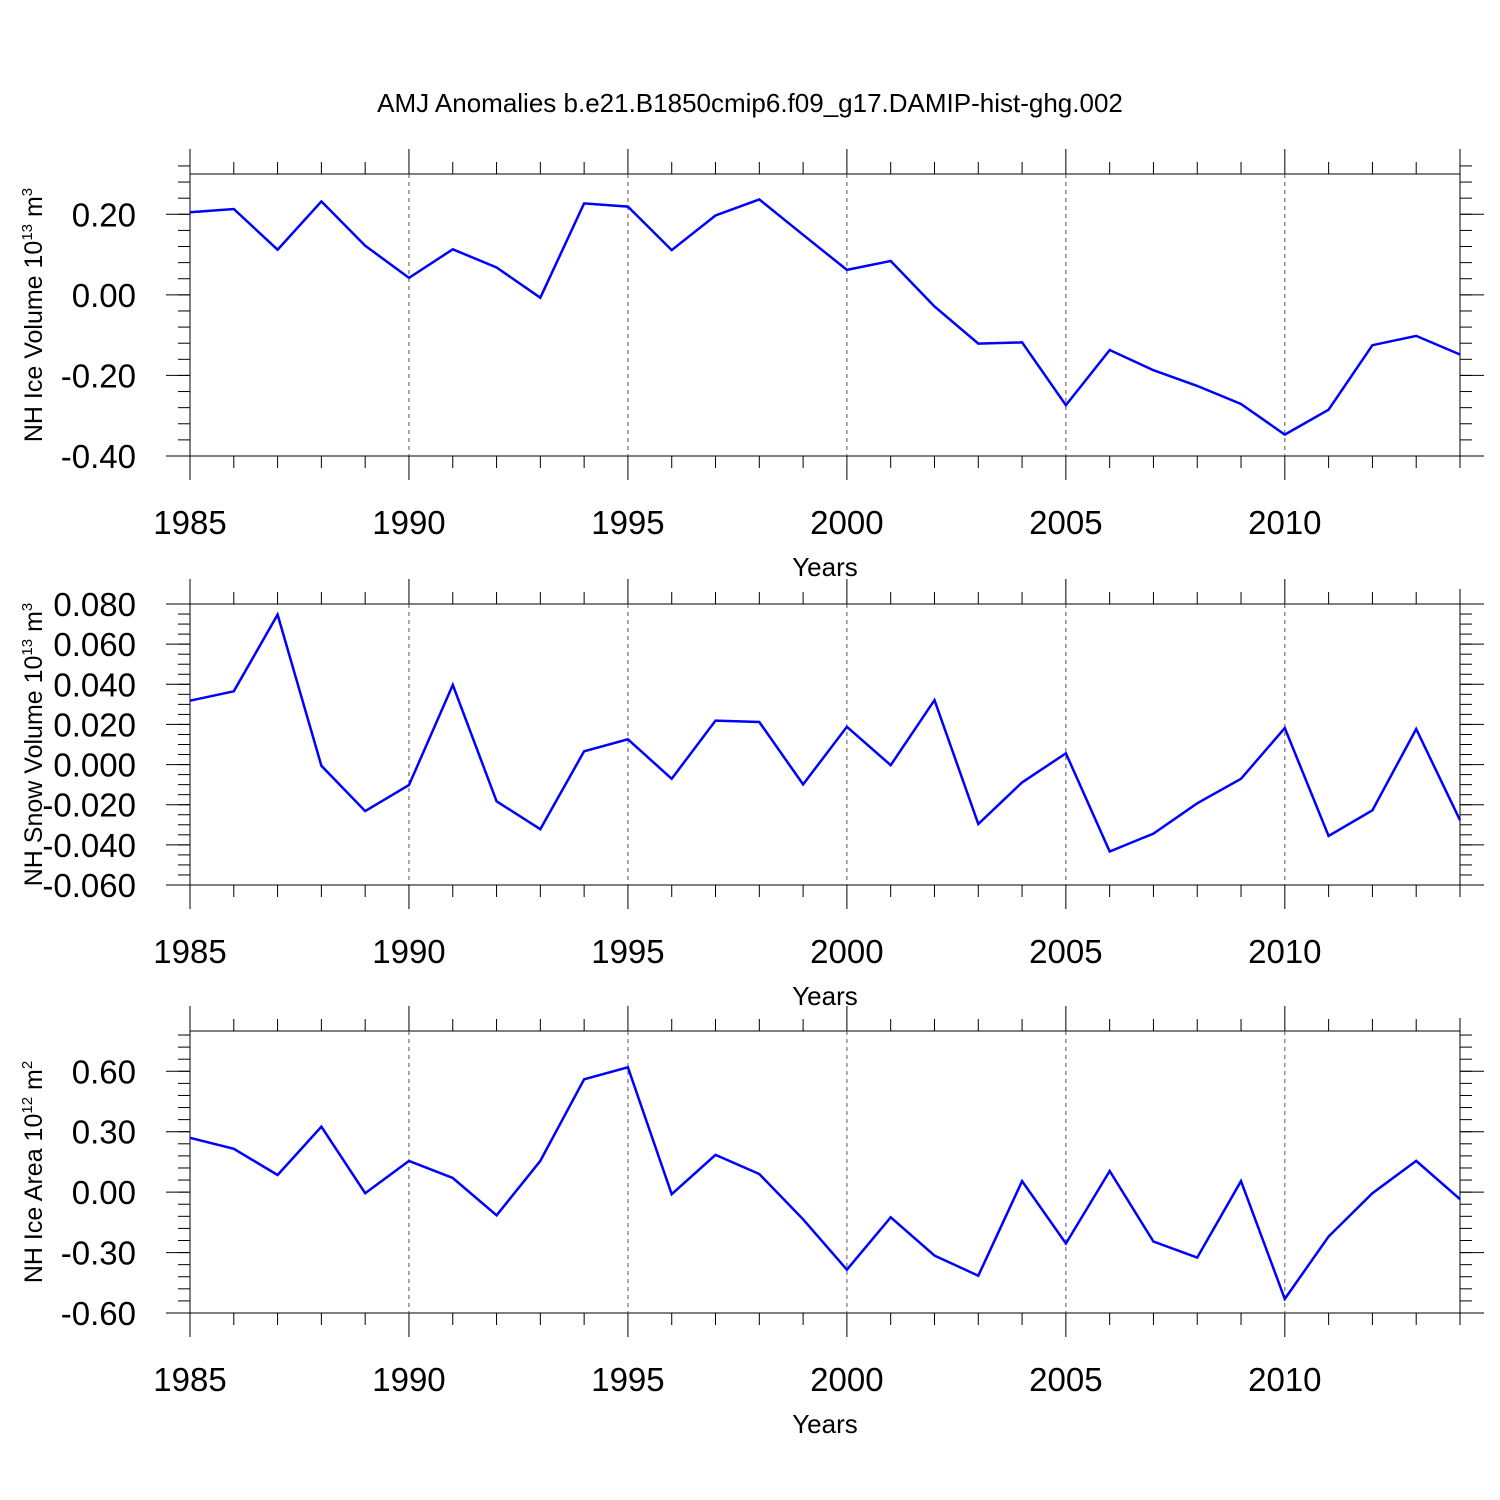 The height and width of the screenshot is (1500, 1500). Describe the element at coordinates (27, 1065) in the screenshot. I see `y-axis-label-unit-exponent: 2` at that location.